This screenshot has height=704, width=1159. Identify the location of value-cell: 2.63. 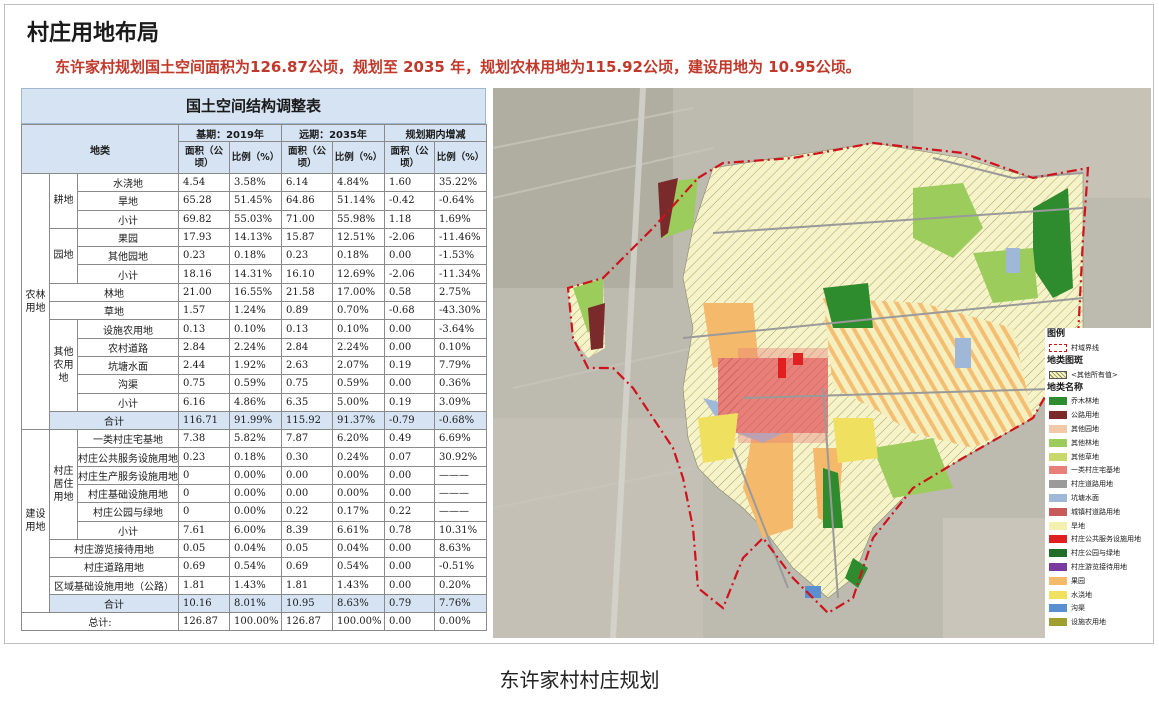
(307, 365).